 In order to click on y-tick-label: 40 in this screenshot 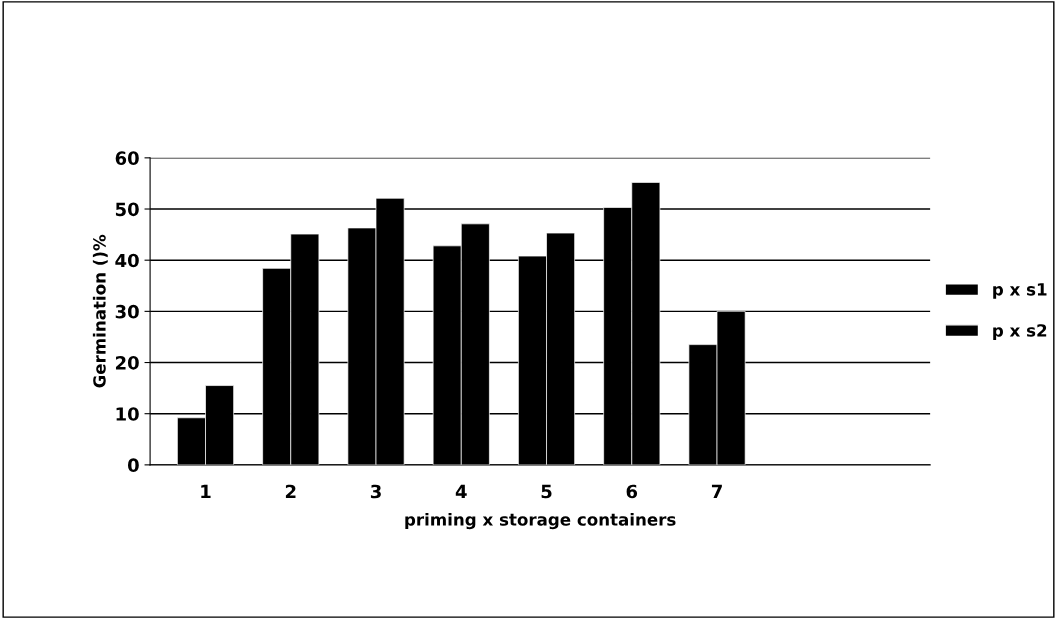, I will do `click(127, 260)`.